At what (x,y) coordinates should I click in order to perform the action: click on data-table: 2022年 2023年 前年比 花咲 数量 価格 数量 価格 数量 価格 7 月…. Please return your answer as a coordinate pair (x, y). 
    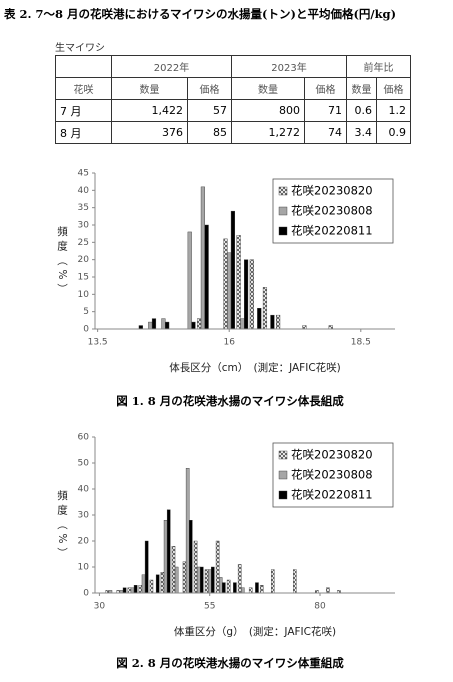
    Looking at the image, I should click on (233, 99).